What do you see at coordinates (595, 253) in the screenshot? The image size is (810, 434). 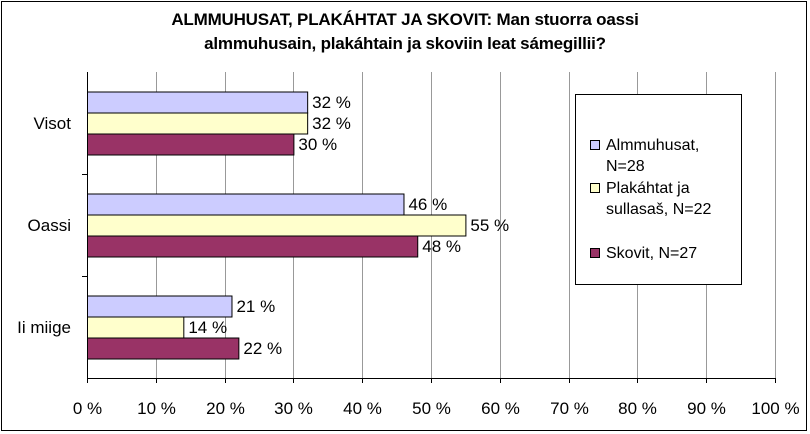 I see `legend-swatch-skovit` at bounding box center [595, 253].